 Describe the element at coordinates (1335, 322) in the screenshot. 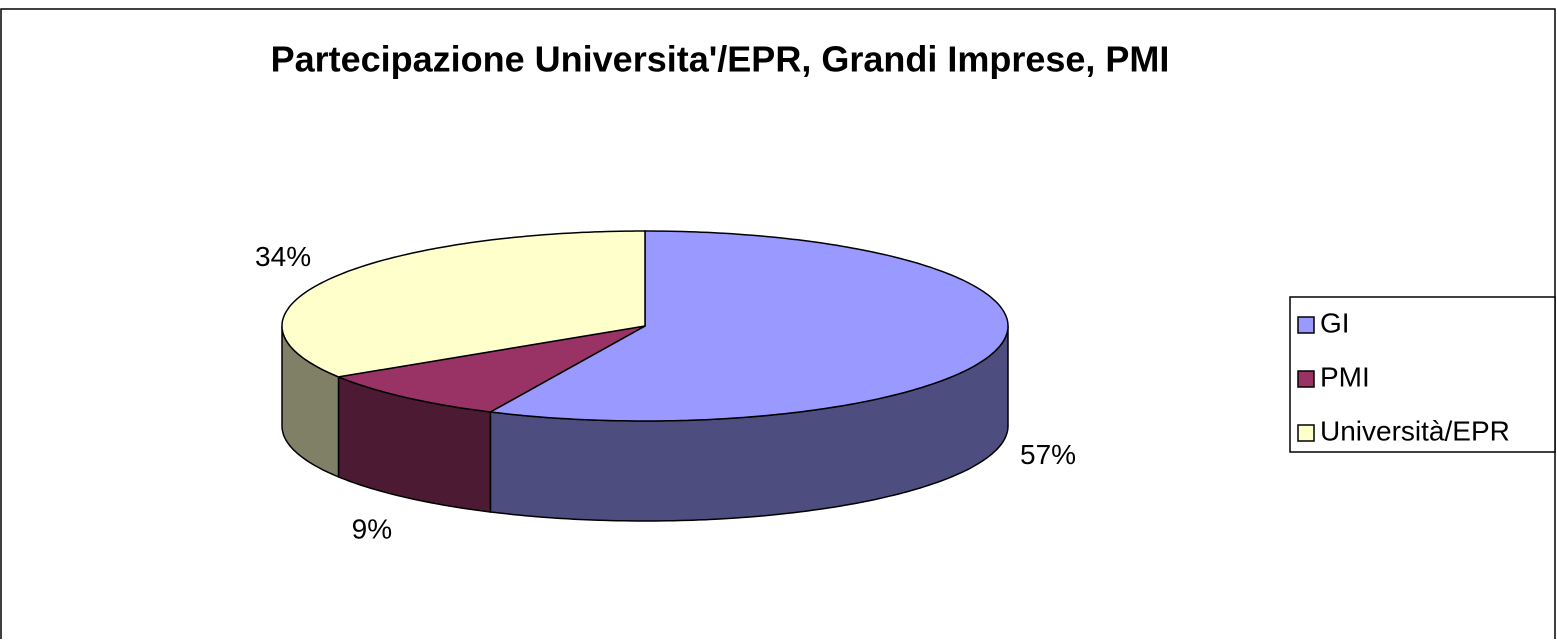

I see `legend-label: GI` at that location.